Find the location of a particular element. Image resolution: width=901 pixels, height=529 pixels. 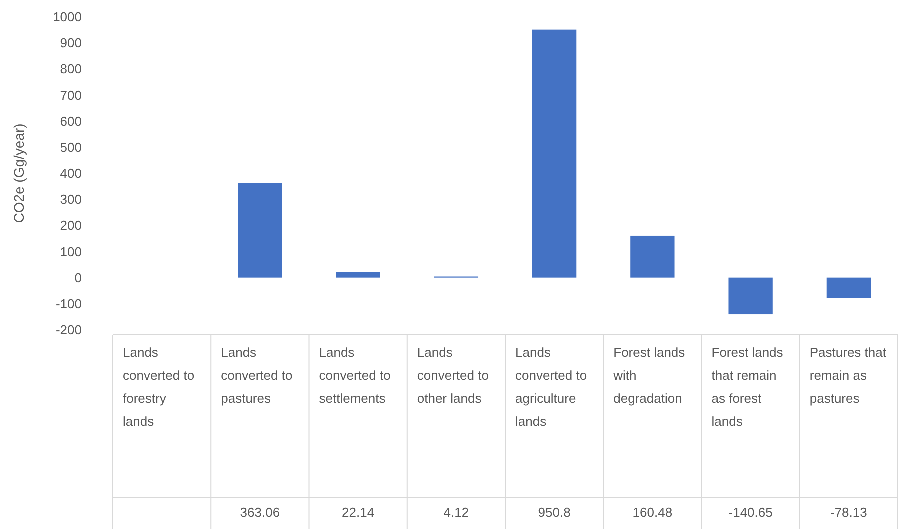

x-tick-label: Forest lands with degradation is located at coordinates (649, 375).